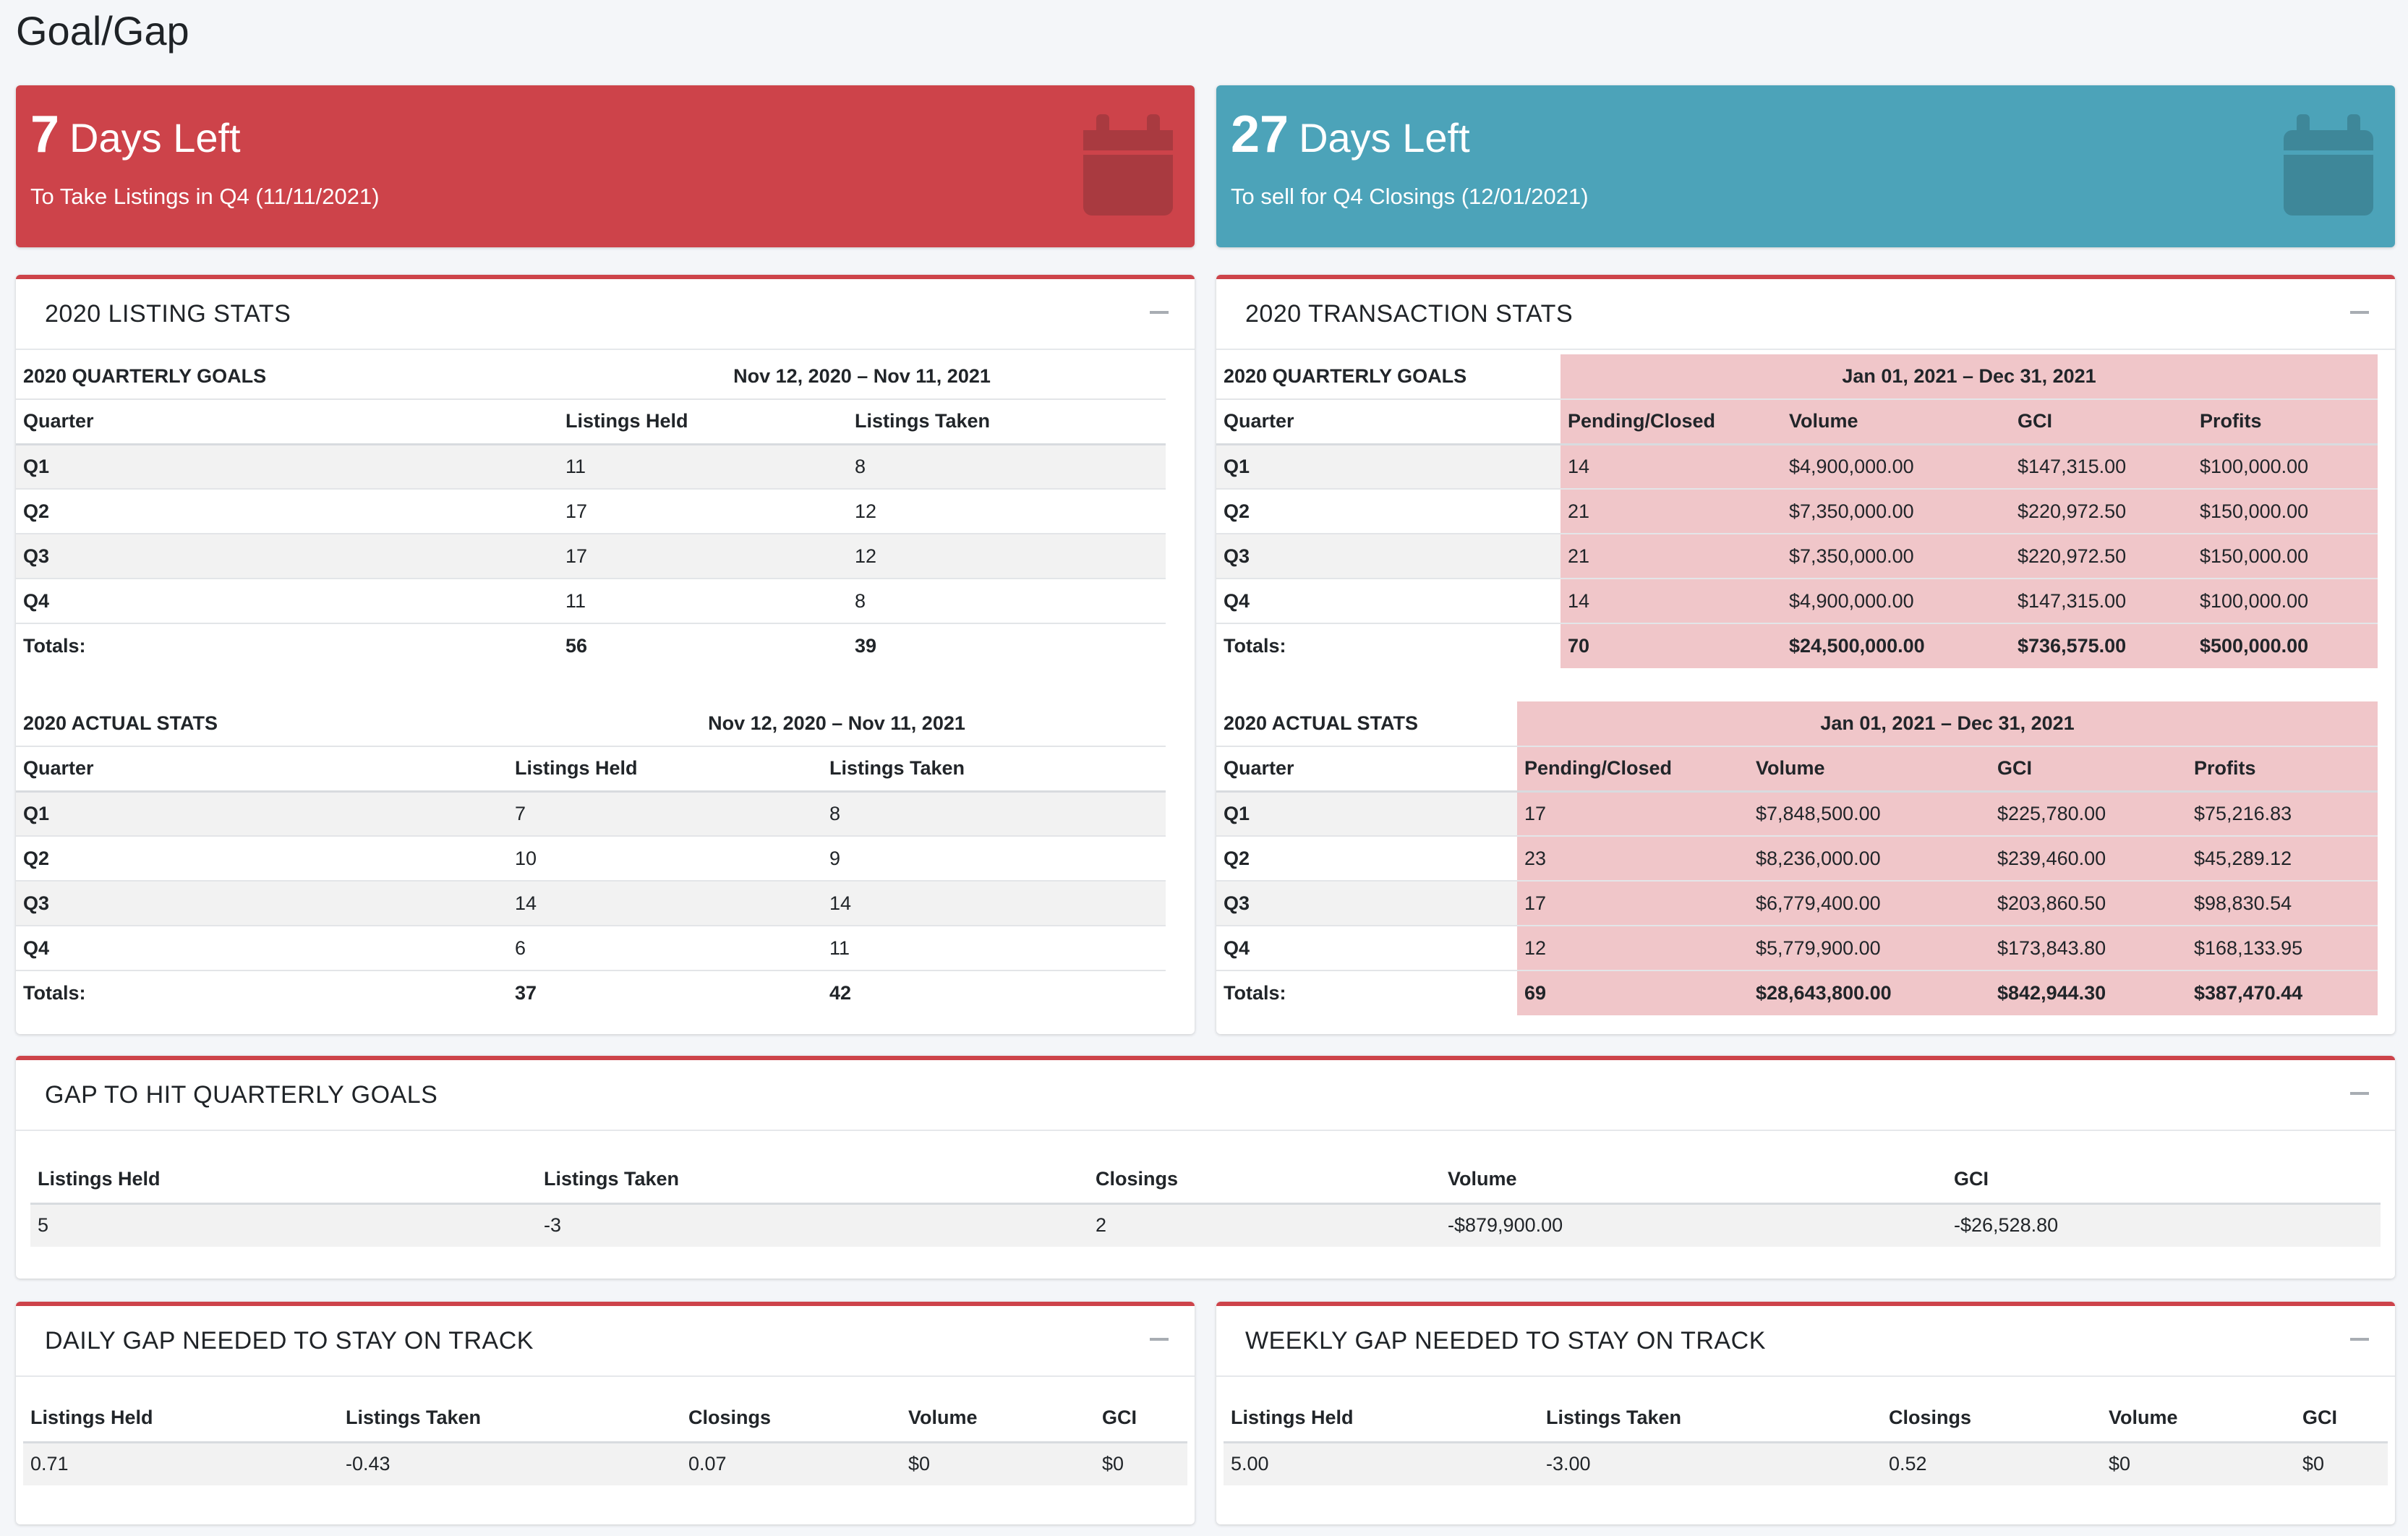 The height and width of the screenshot is (1536, 2408). I want to click on table-row: Q2 21 $7,350,000.00 $220,972.50 $150,000.00, so click(1797, 511).